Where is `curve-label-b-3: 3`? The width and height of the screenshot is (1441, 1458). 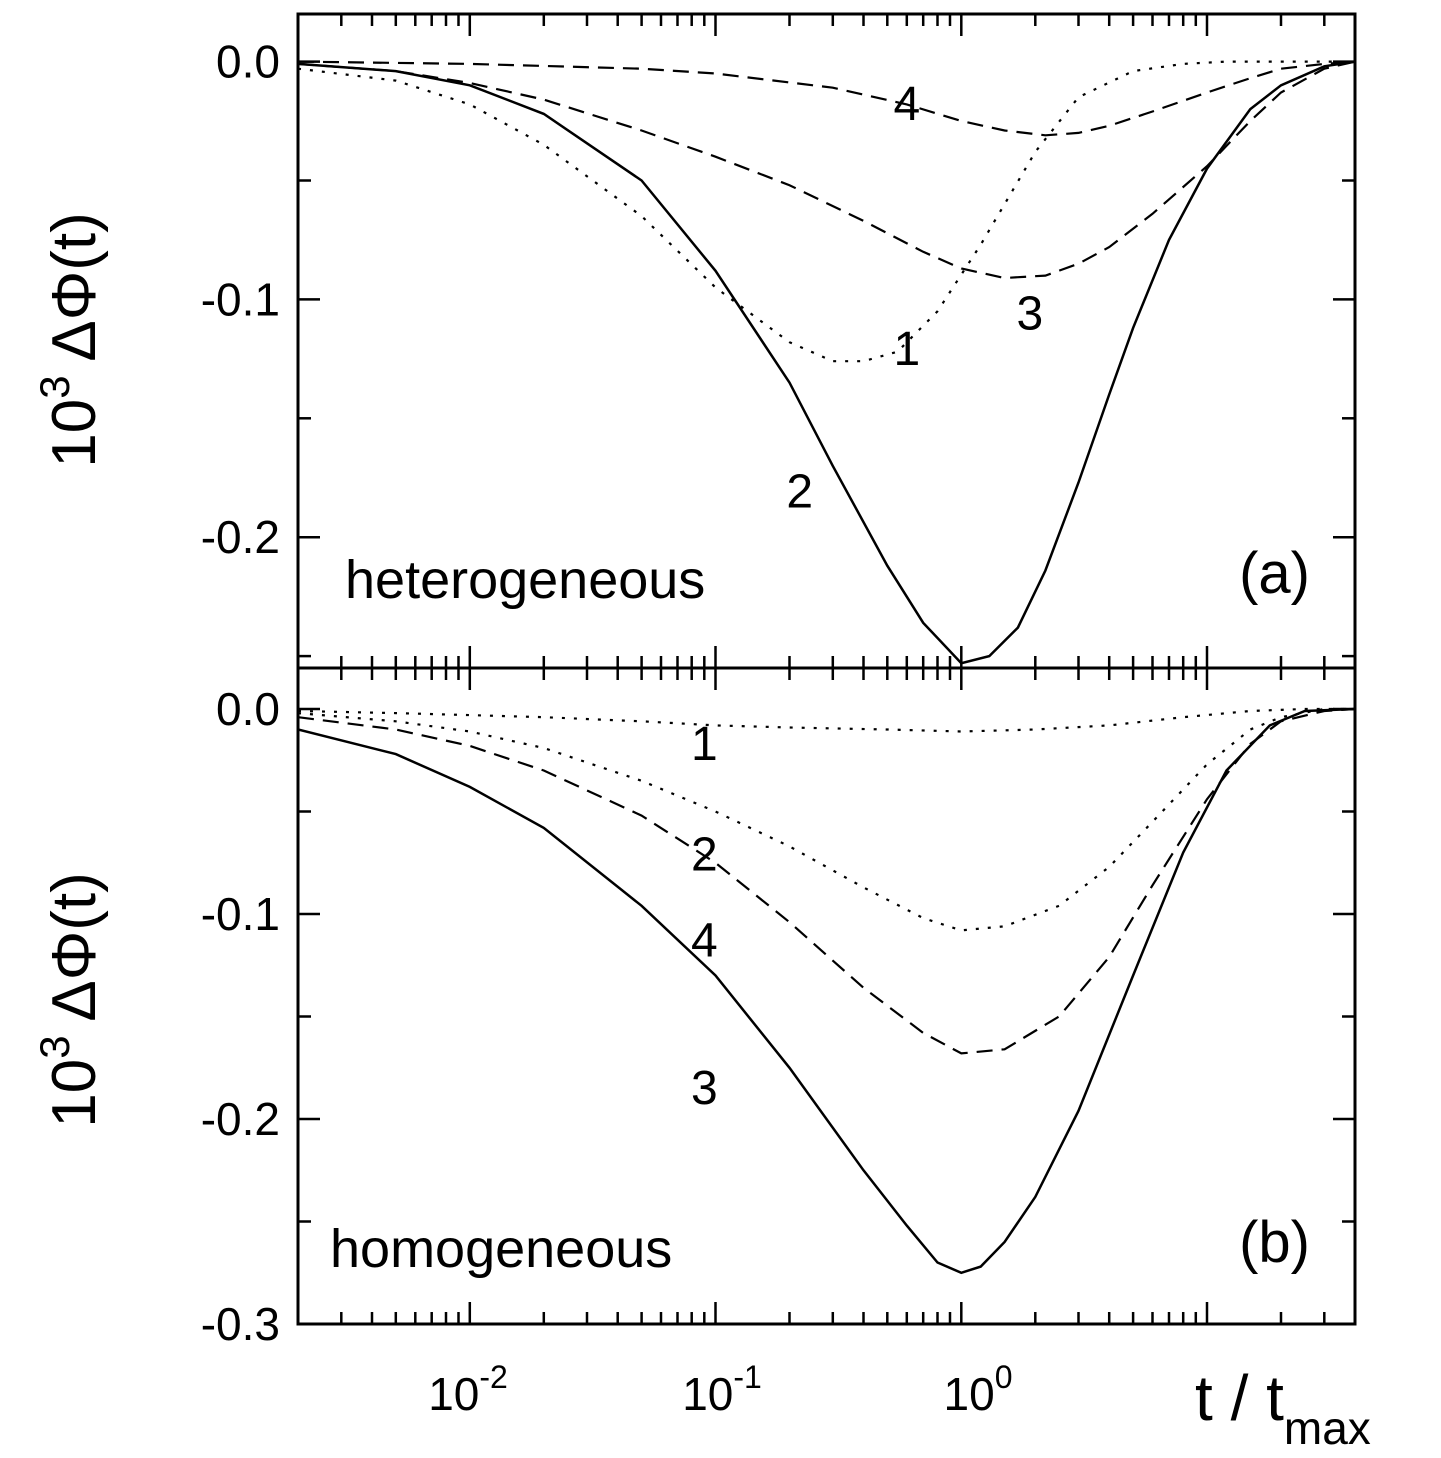 curve-label-b-3: 3 is located at coordinates (704, 1088).